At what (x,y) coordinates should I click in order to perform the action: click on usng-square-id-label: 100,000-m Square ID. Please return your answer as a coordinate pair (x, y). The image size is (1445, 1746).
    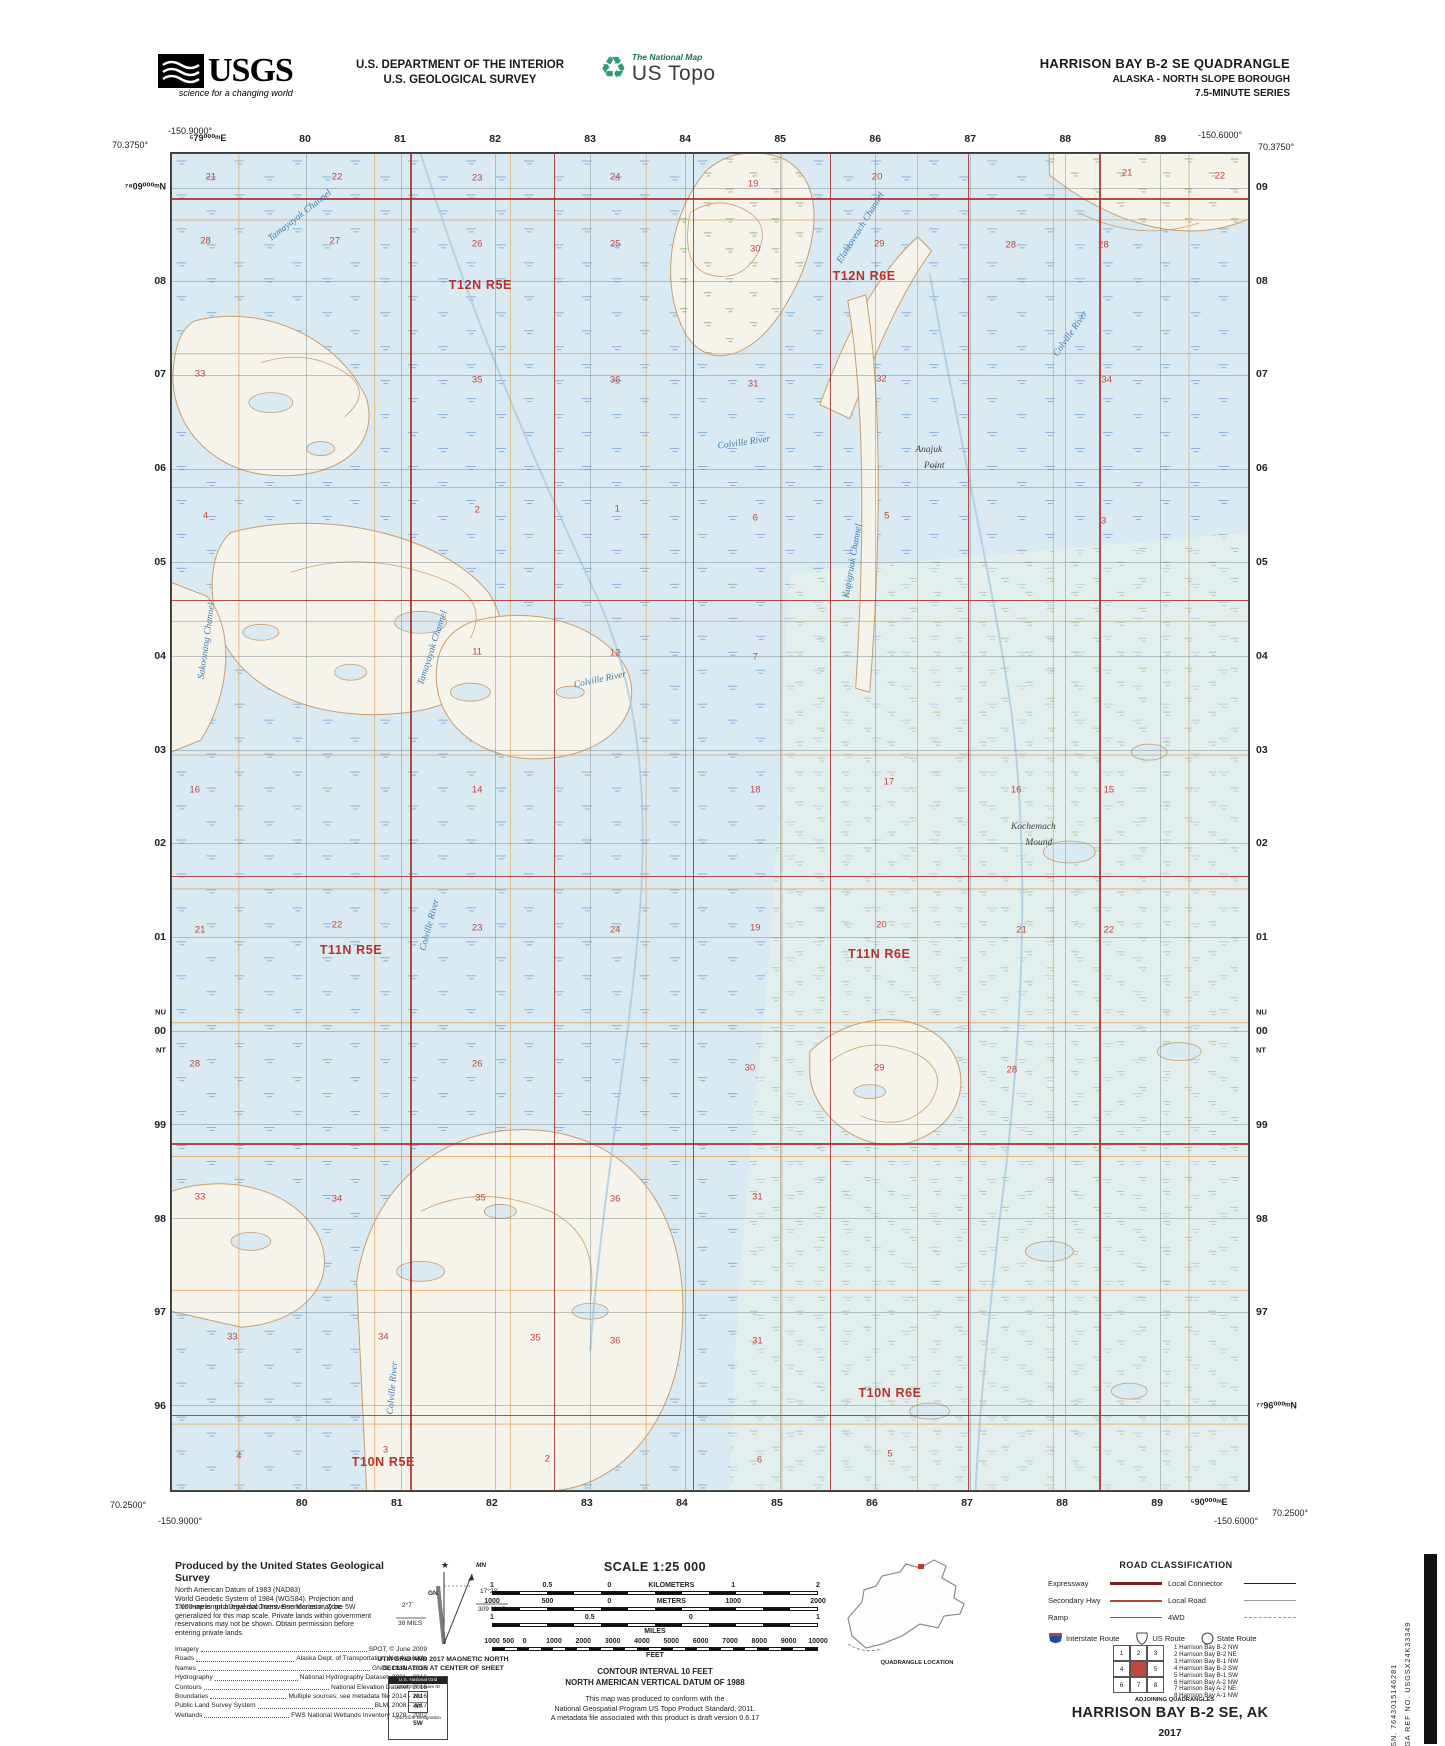
    Looking at the image, I should click on (418, 1686).